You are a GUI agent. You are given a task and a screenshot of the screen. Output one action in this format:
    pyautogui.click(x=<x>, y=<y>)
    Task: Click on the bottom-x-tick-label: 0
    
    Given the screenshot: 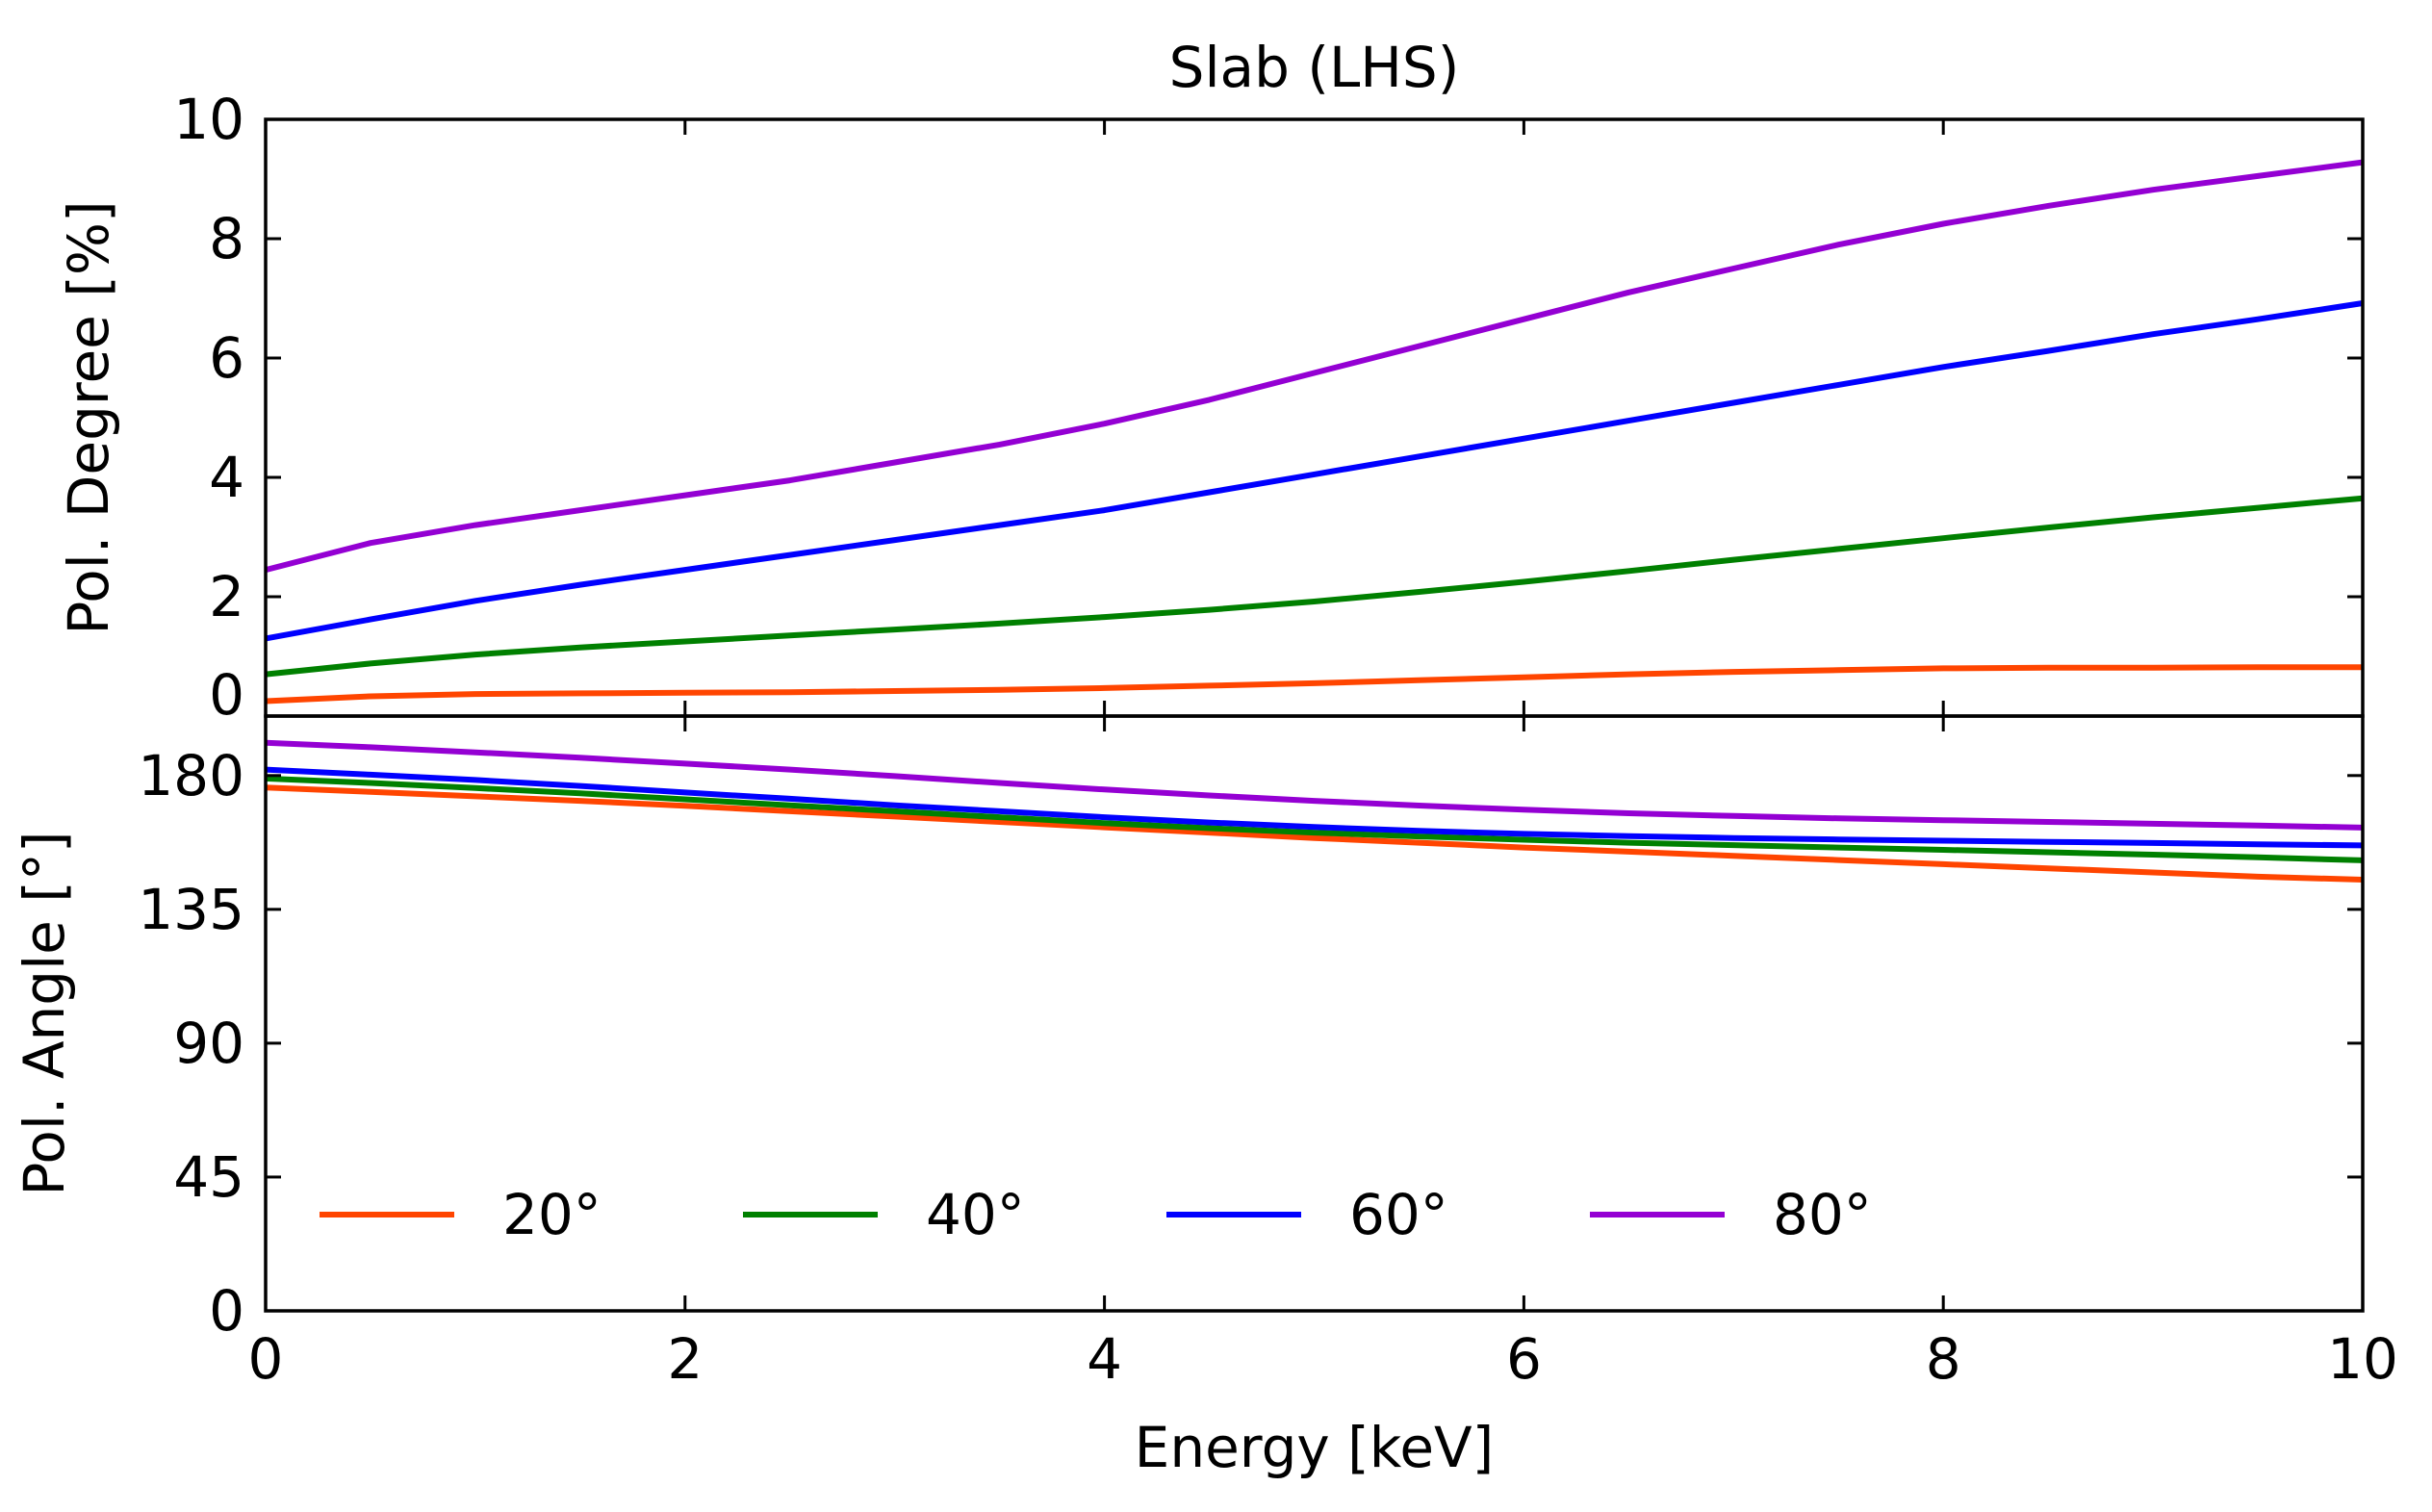 What is the action you would take?
    pyautogui.click(x=266, y=1359)
    